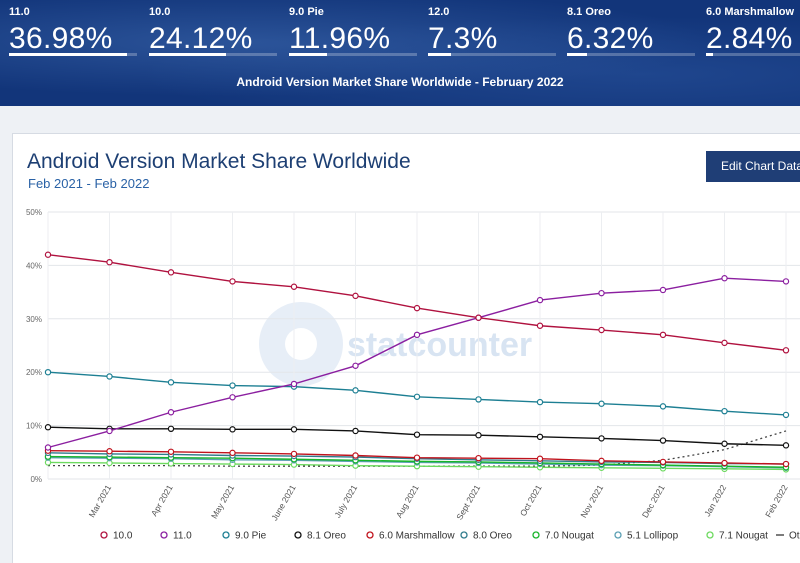 Image resolution: width=800 pixels, height=563 pixels. I want to click on legend-item: 11.0, so click(176, 536).